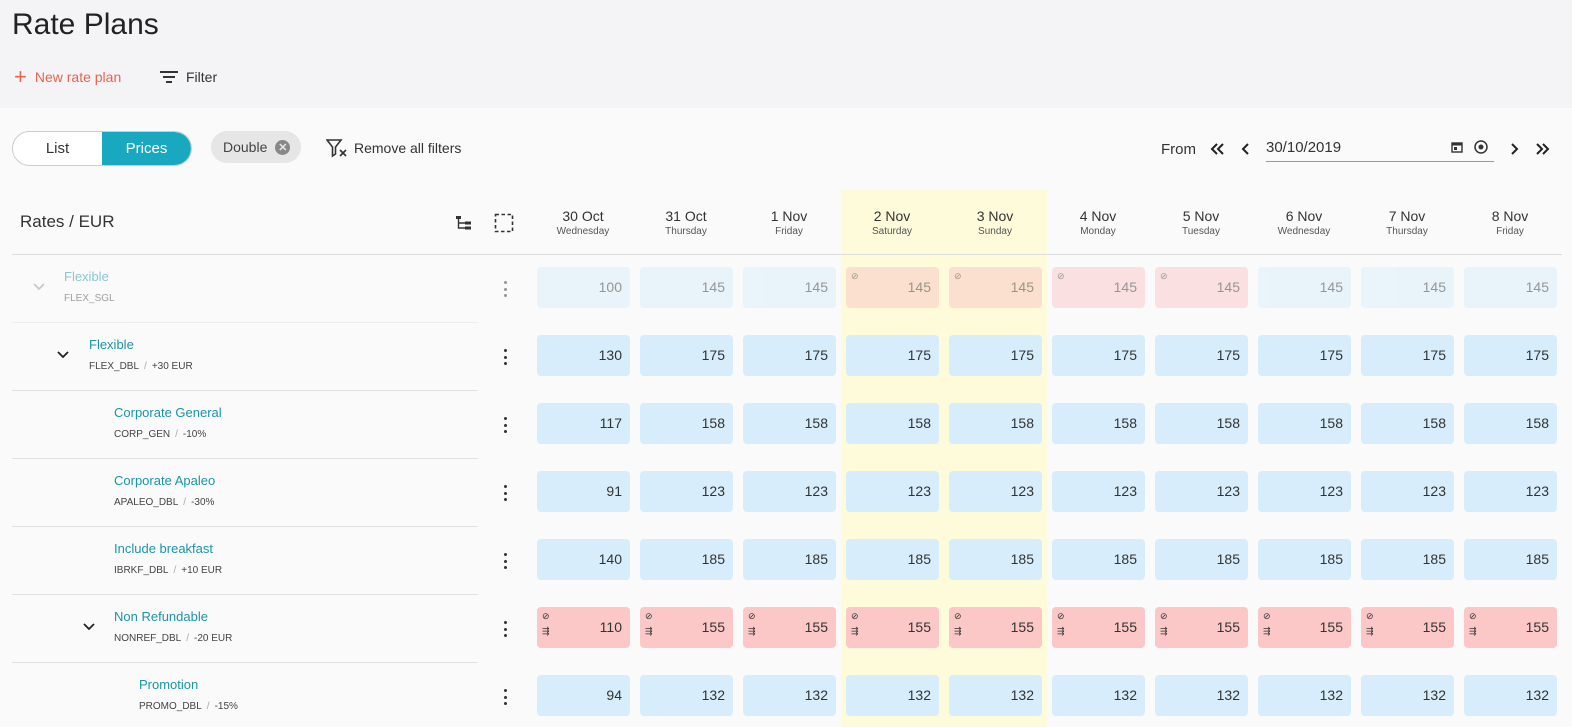 The width and height of the screenshot is (1572, 727). Describe the element at coordinates (583, 491) in the screenshot. I see `price-cell: 91` at that location.